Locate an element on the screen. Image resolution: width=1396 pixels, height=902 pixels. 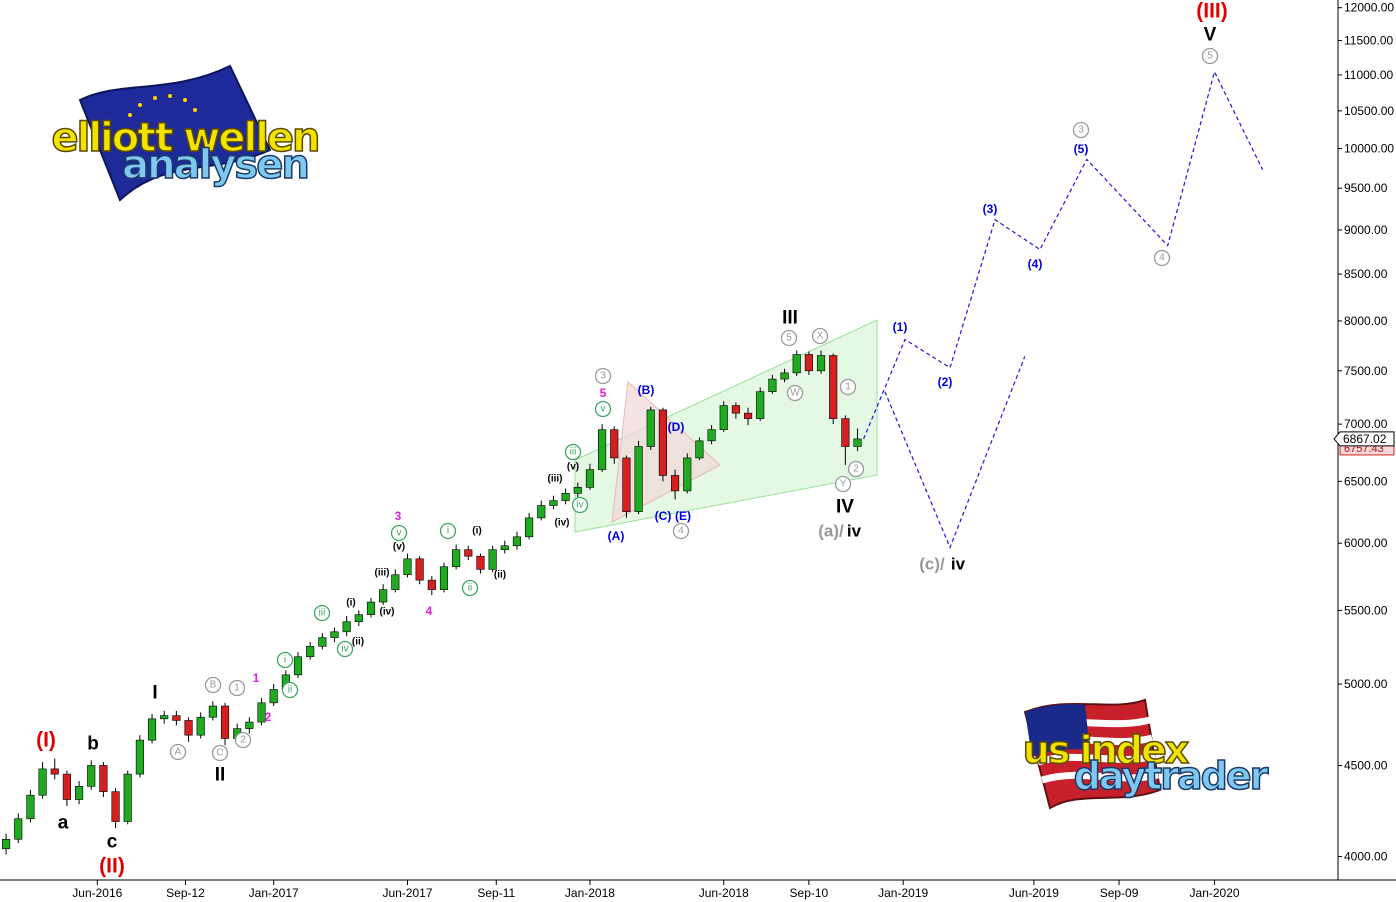
wave-label: Y is located at coordinates (843, 484).